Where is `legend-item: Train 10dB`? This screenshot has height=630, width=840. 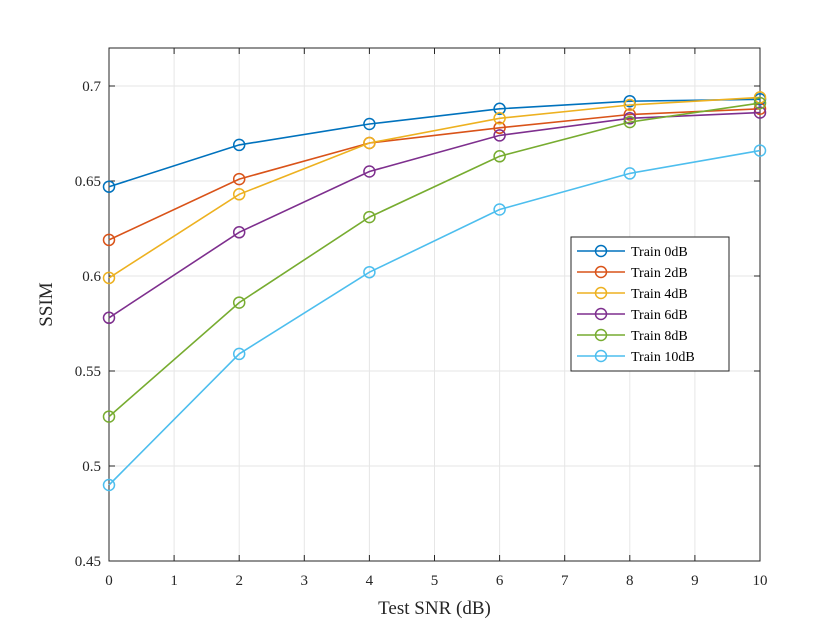
legend-item: Train 10dB is located at coordinates (636, 357).